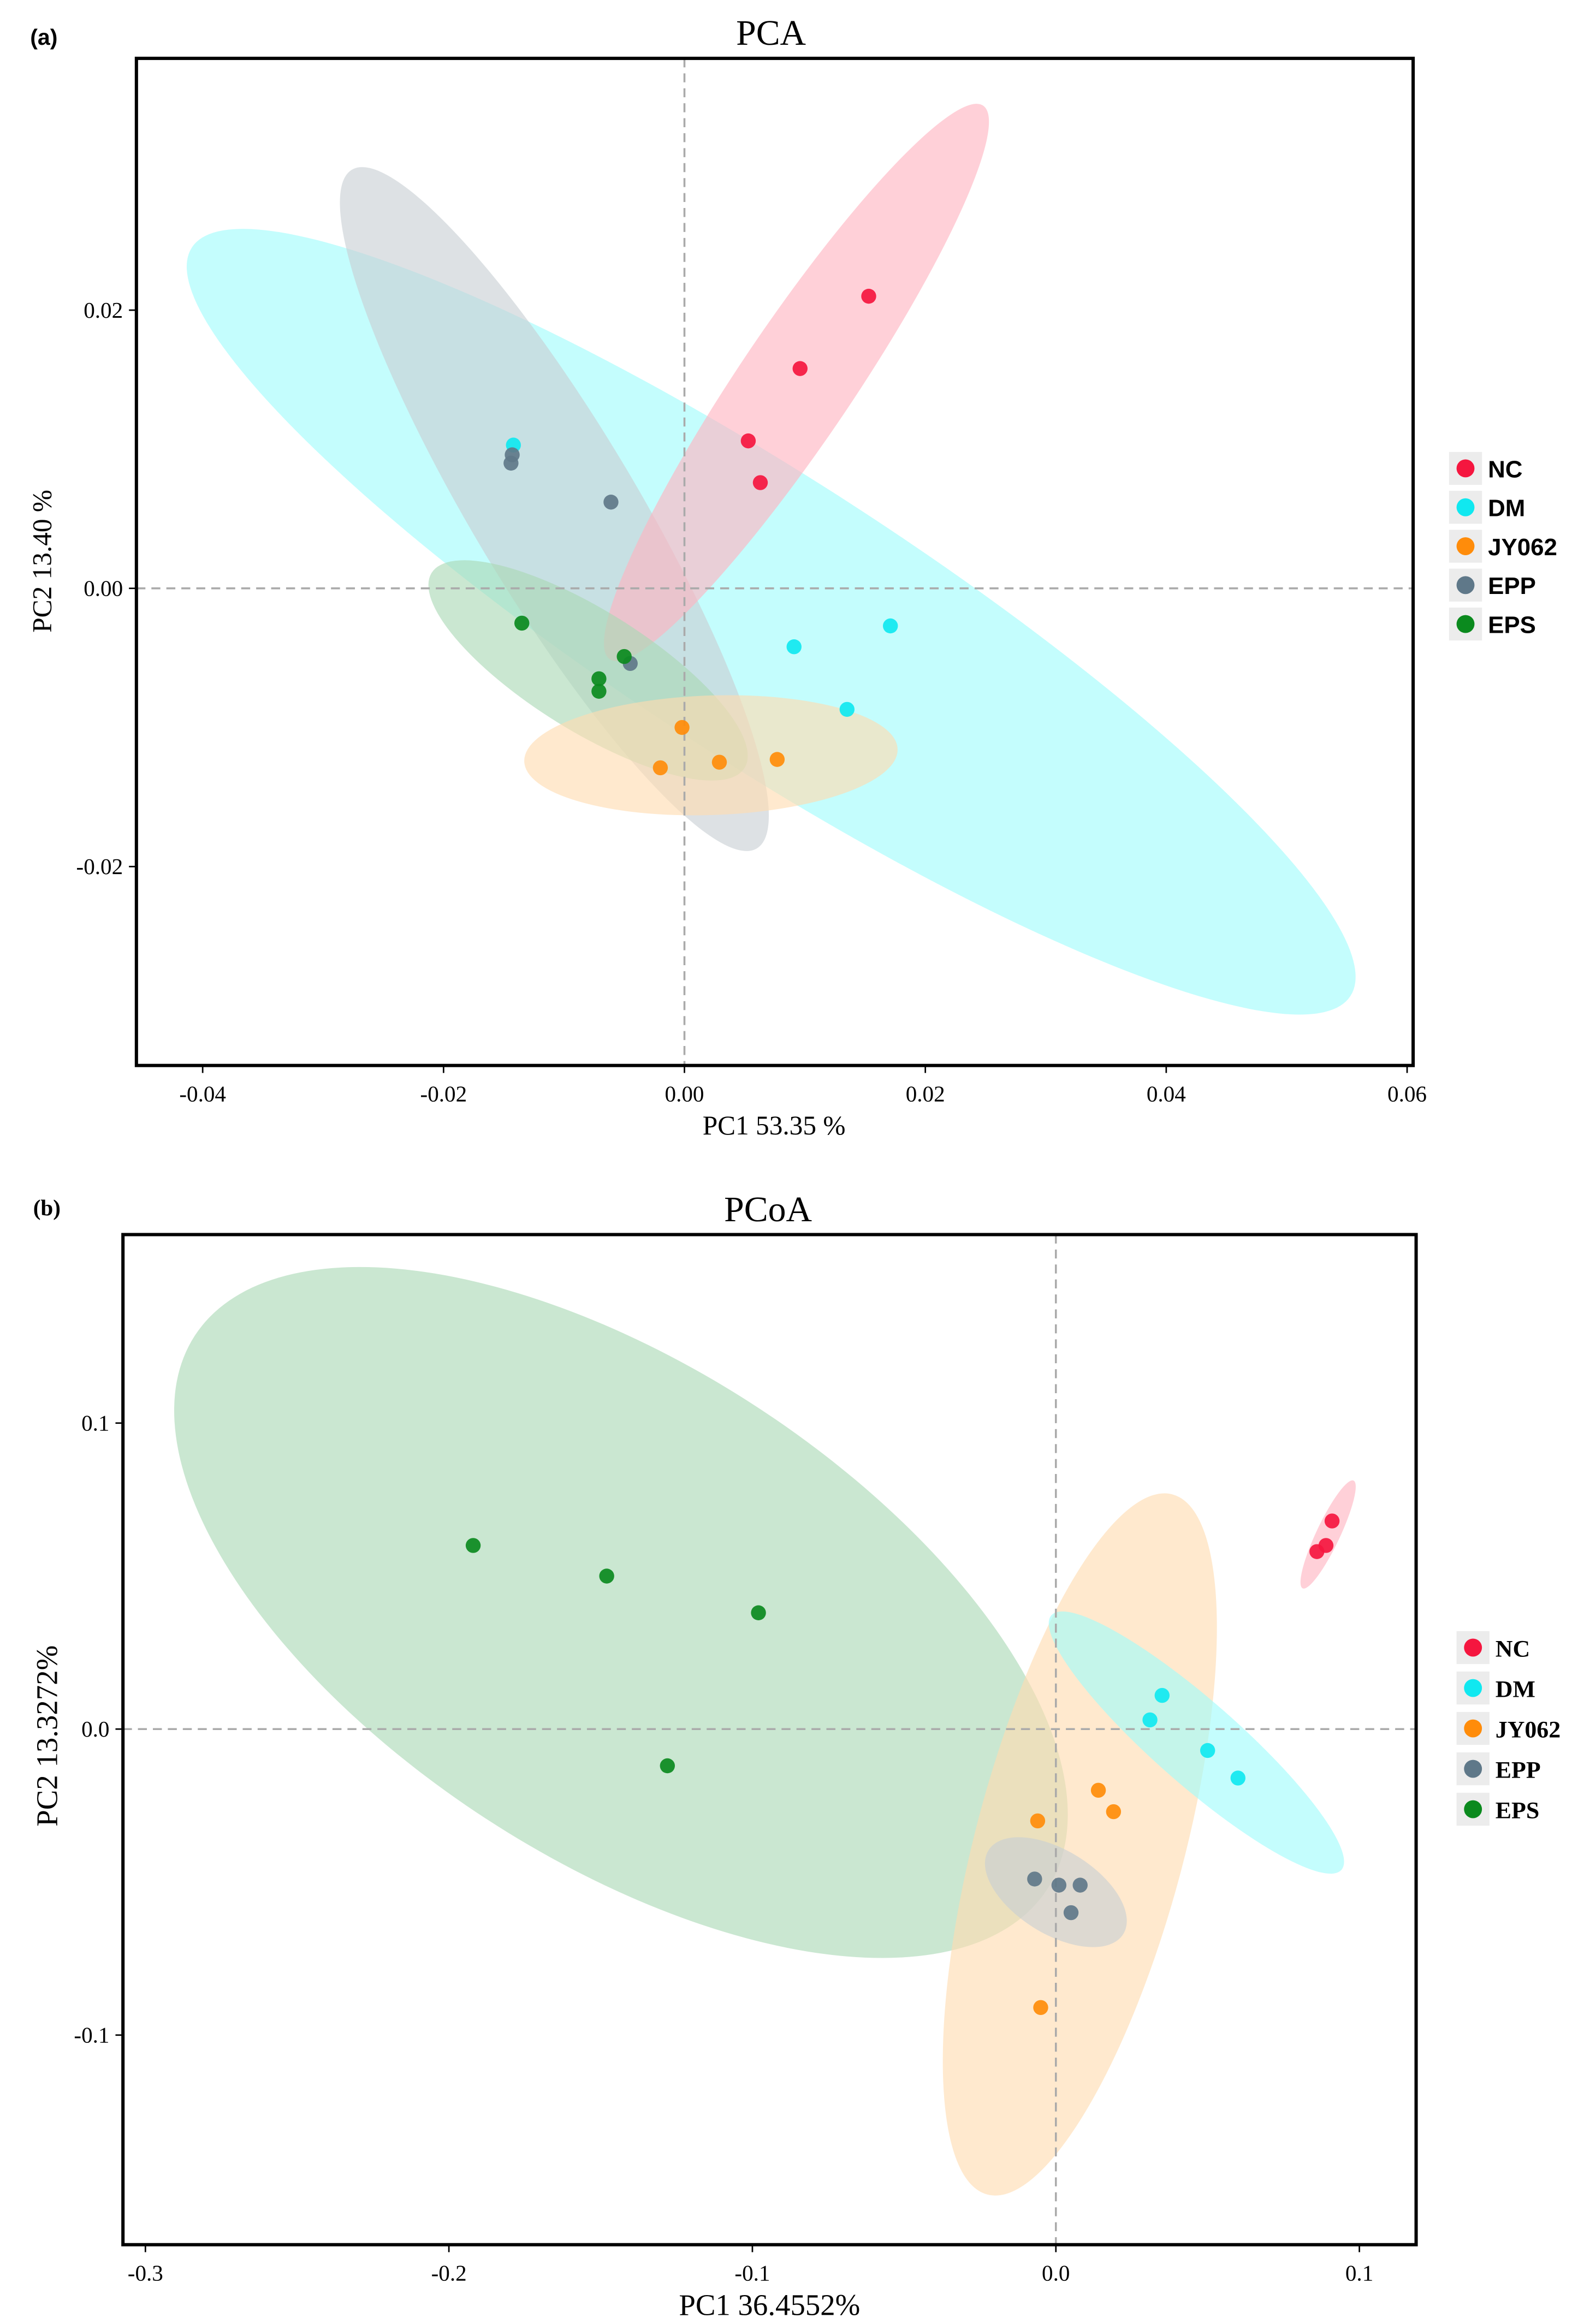 The width and height of the screenshot is (1572, 2324). Describe the element at coordinates (771, 33) in the screenshot. I see `chart-title: PCA` at that location.